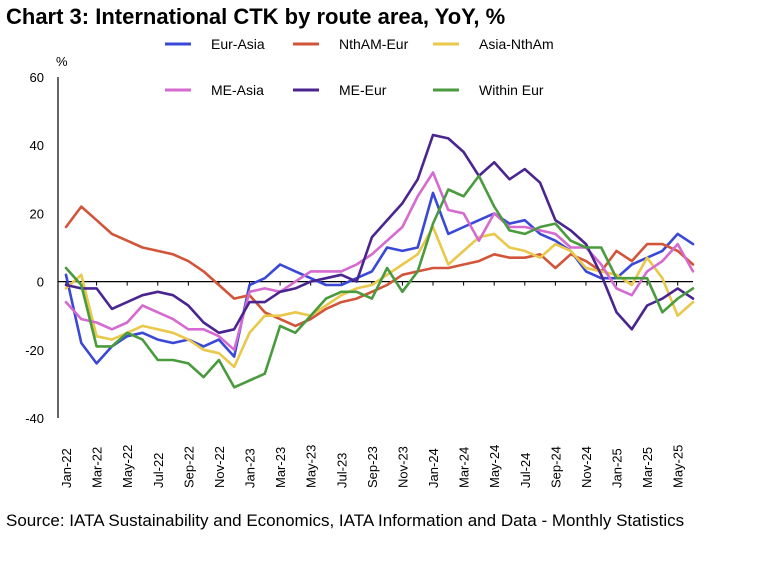 This screenshot has width=770, height=569. What do you see at coordinates (34, 350) in the screenshot?
I see `y-tick-label: -20` at bounding box center [34, 350].